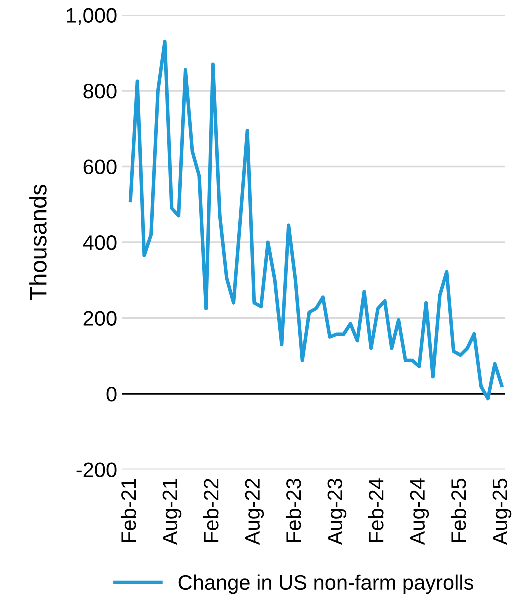 The width and height of the screenshot is (521, 610). Describe the element at coordinates (96, 470) in the screenshot. I see `y-tick-label: -200` at that location.